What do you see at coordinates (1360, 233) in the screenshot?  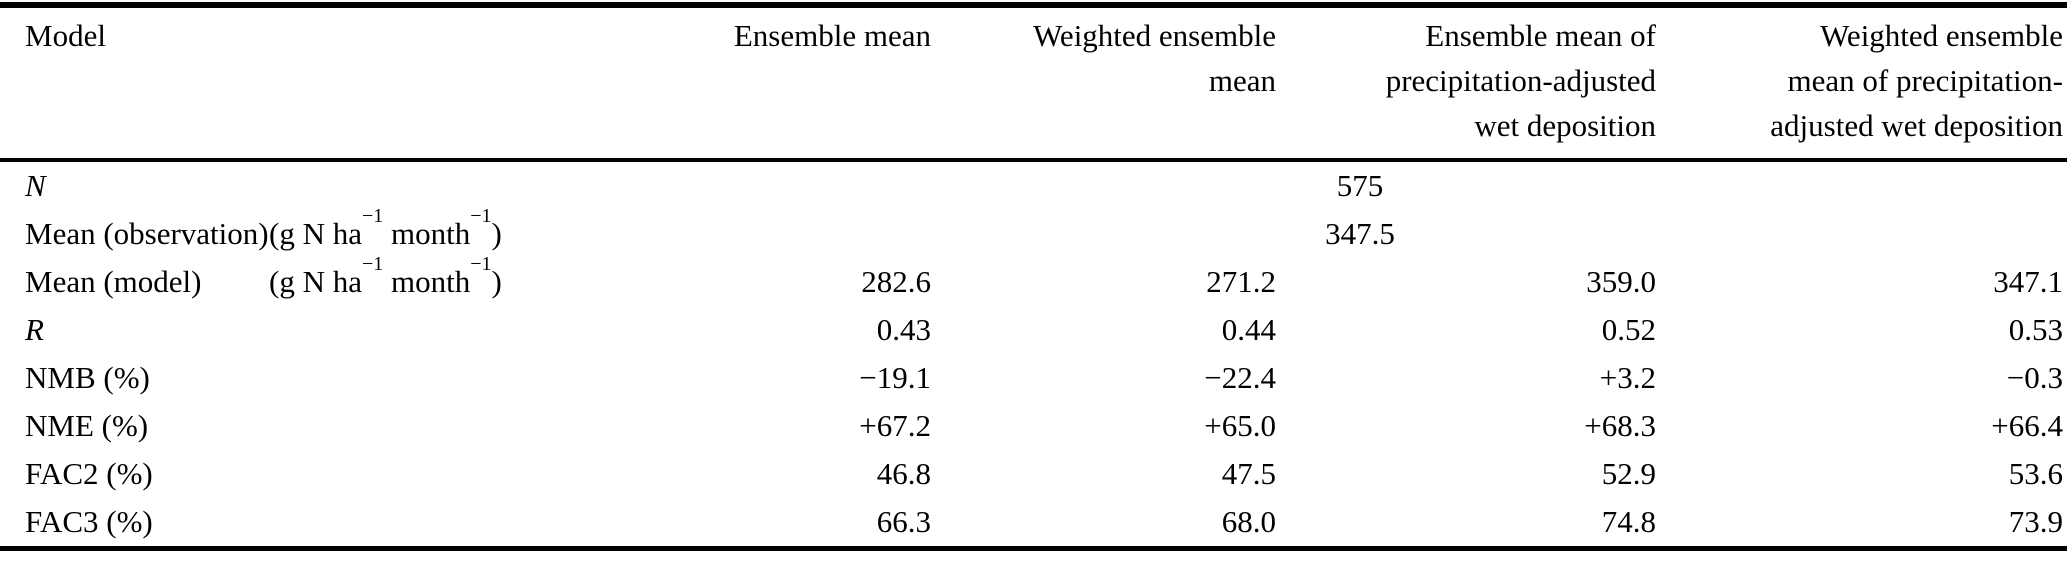 I see `cell-mean-observation-value: 347.5` at bounding box center [1360, 233].